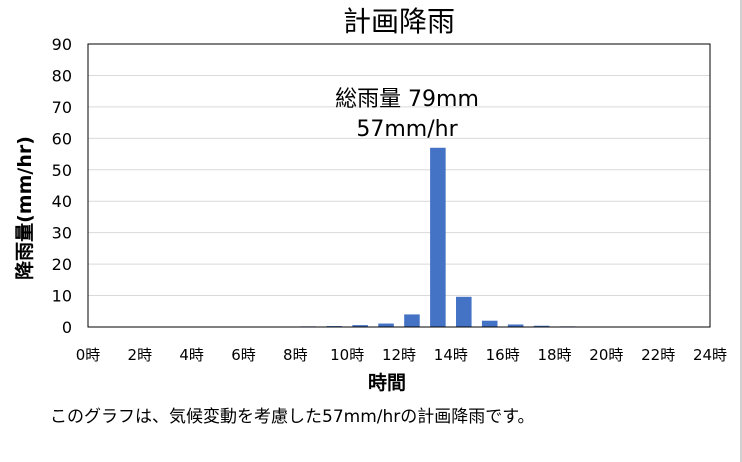  Describe the element at coordinates (67, 327) in the screenshot. I see `y-tick-label: 0` at that location.